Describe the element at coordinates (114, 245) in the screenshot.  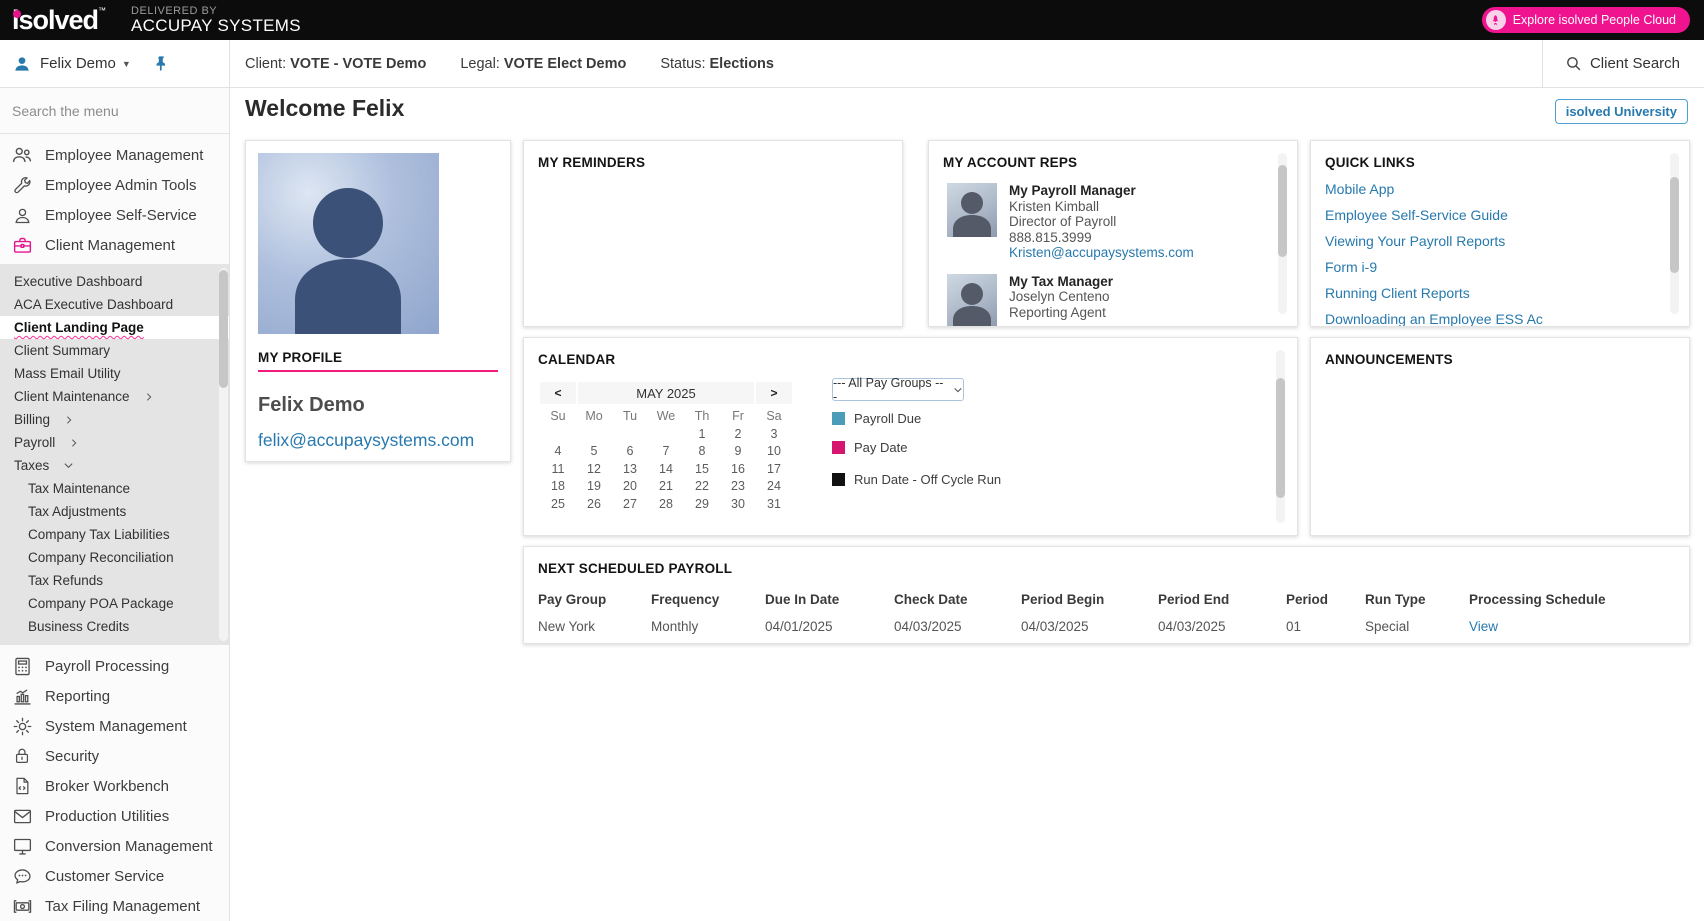
I see `sidebar-item-client-management: Client Management` at that location.